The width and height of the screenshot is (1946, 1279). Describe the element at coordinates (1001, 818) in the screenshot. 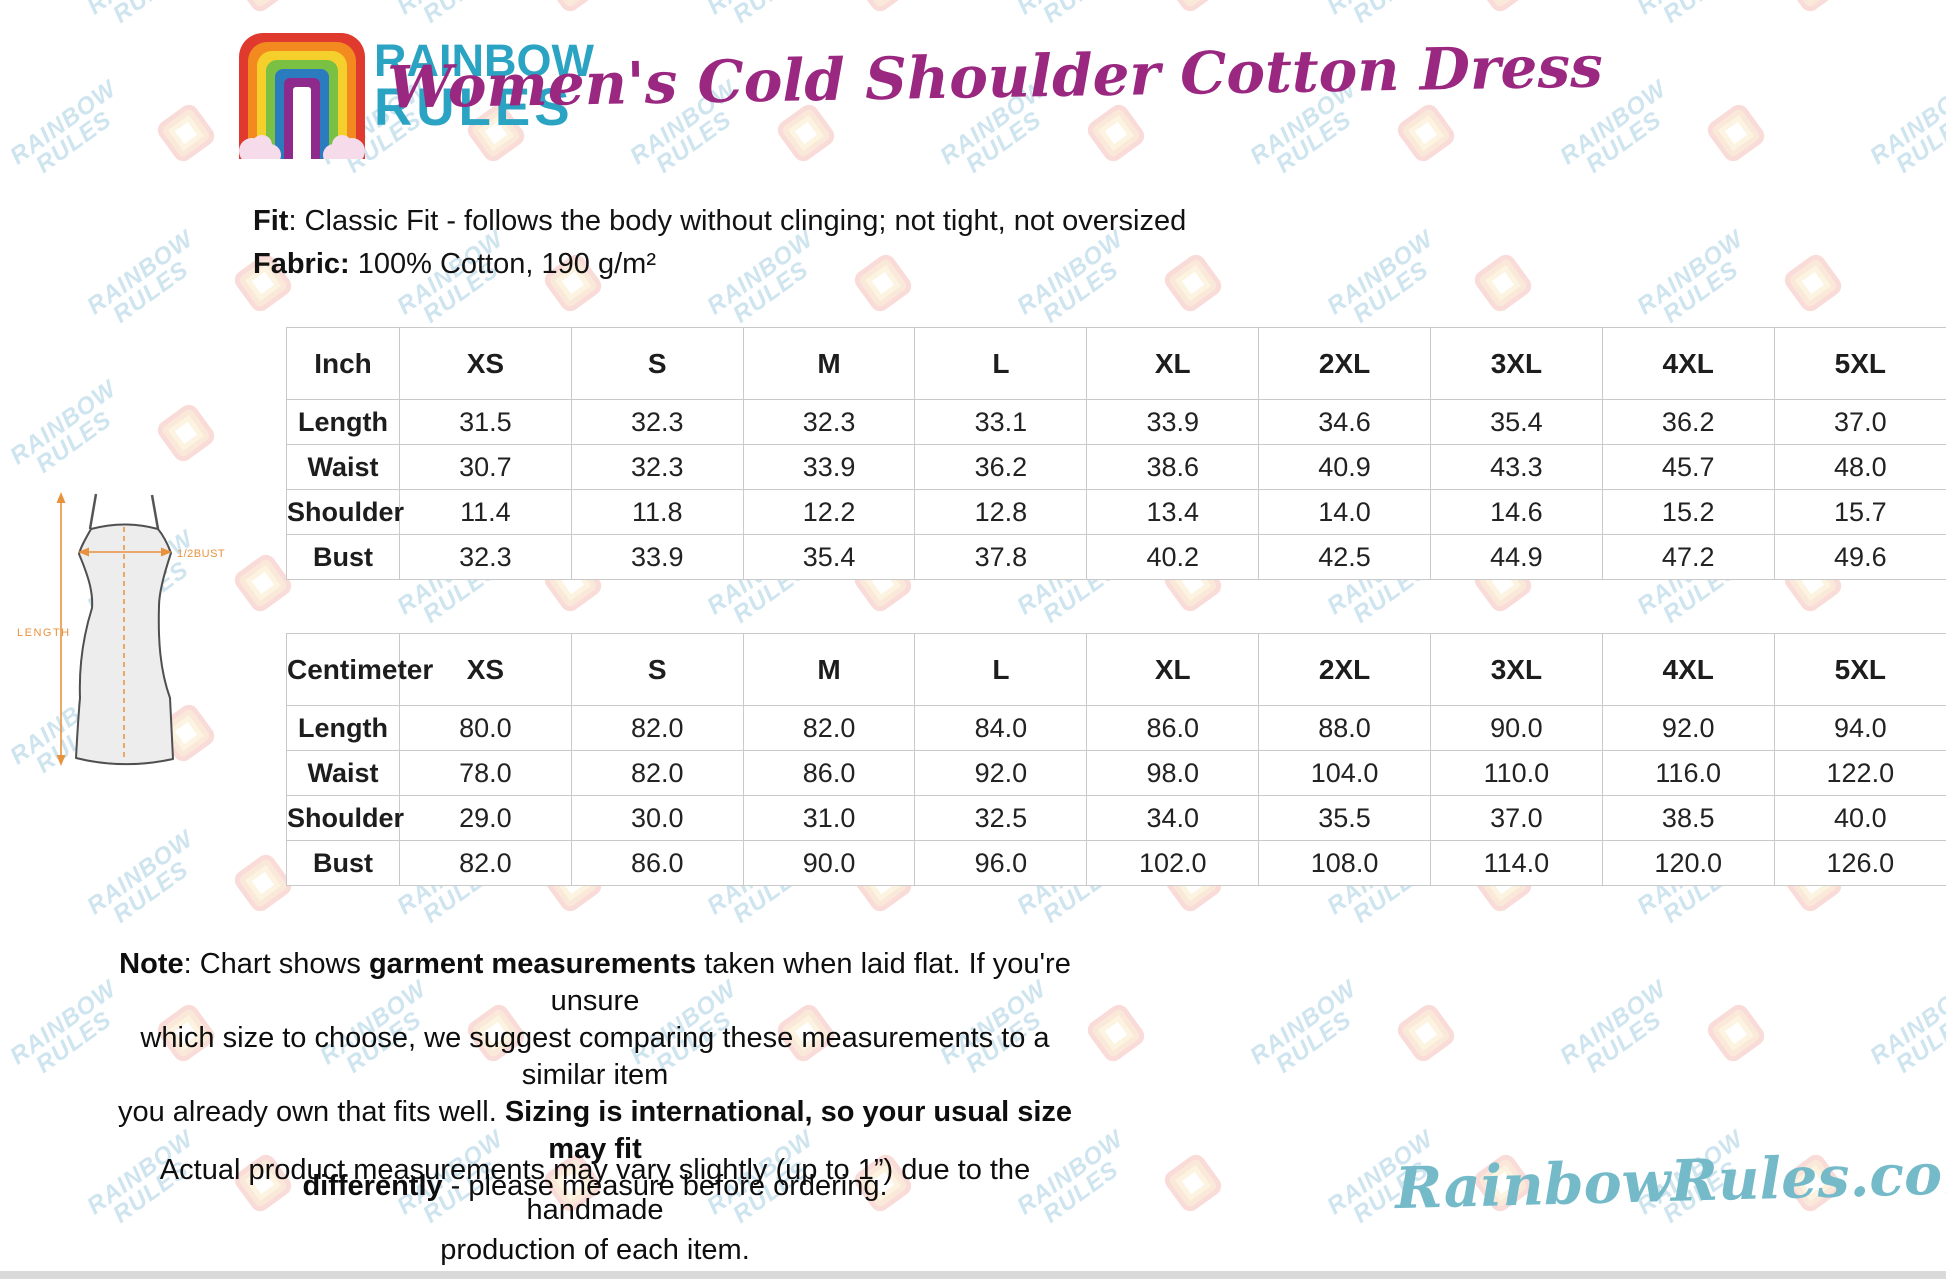

I see `measurement-value: 32.5` at that location.